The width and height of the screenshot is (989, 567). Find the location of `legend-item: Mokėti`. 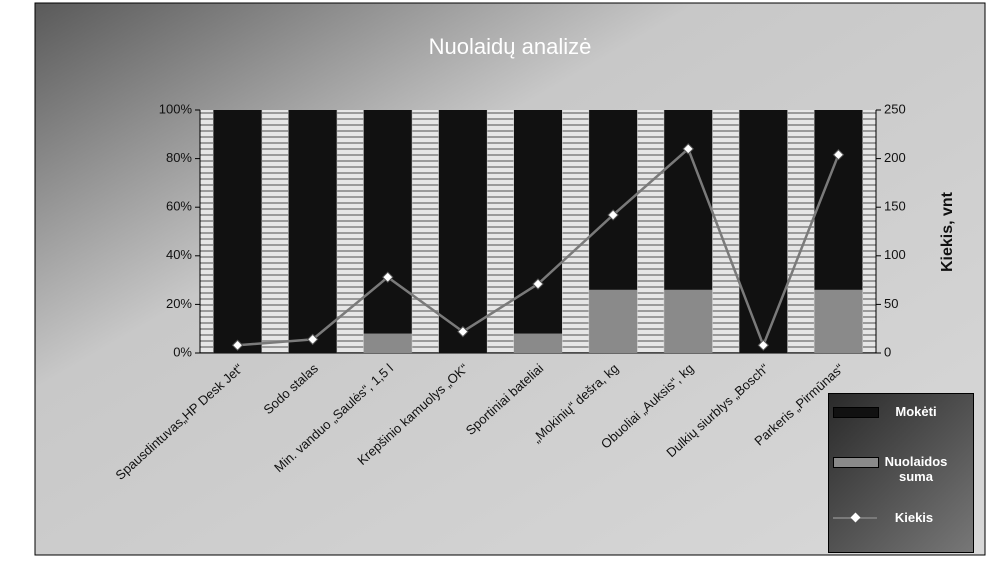

legend-item: Mokėti is located at coordinates (892, 411).